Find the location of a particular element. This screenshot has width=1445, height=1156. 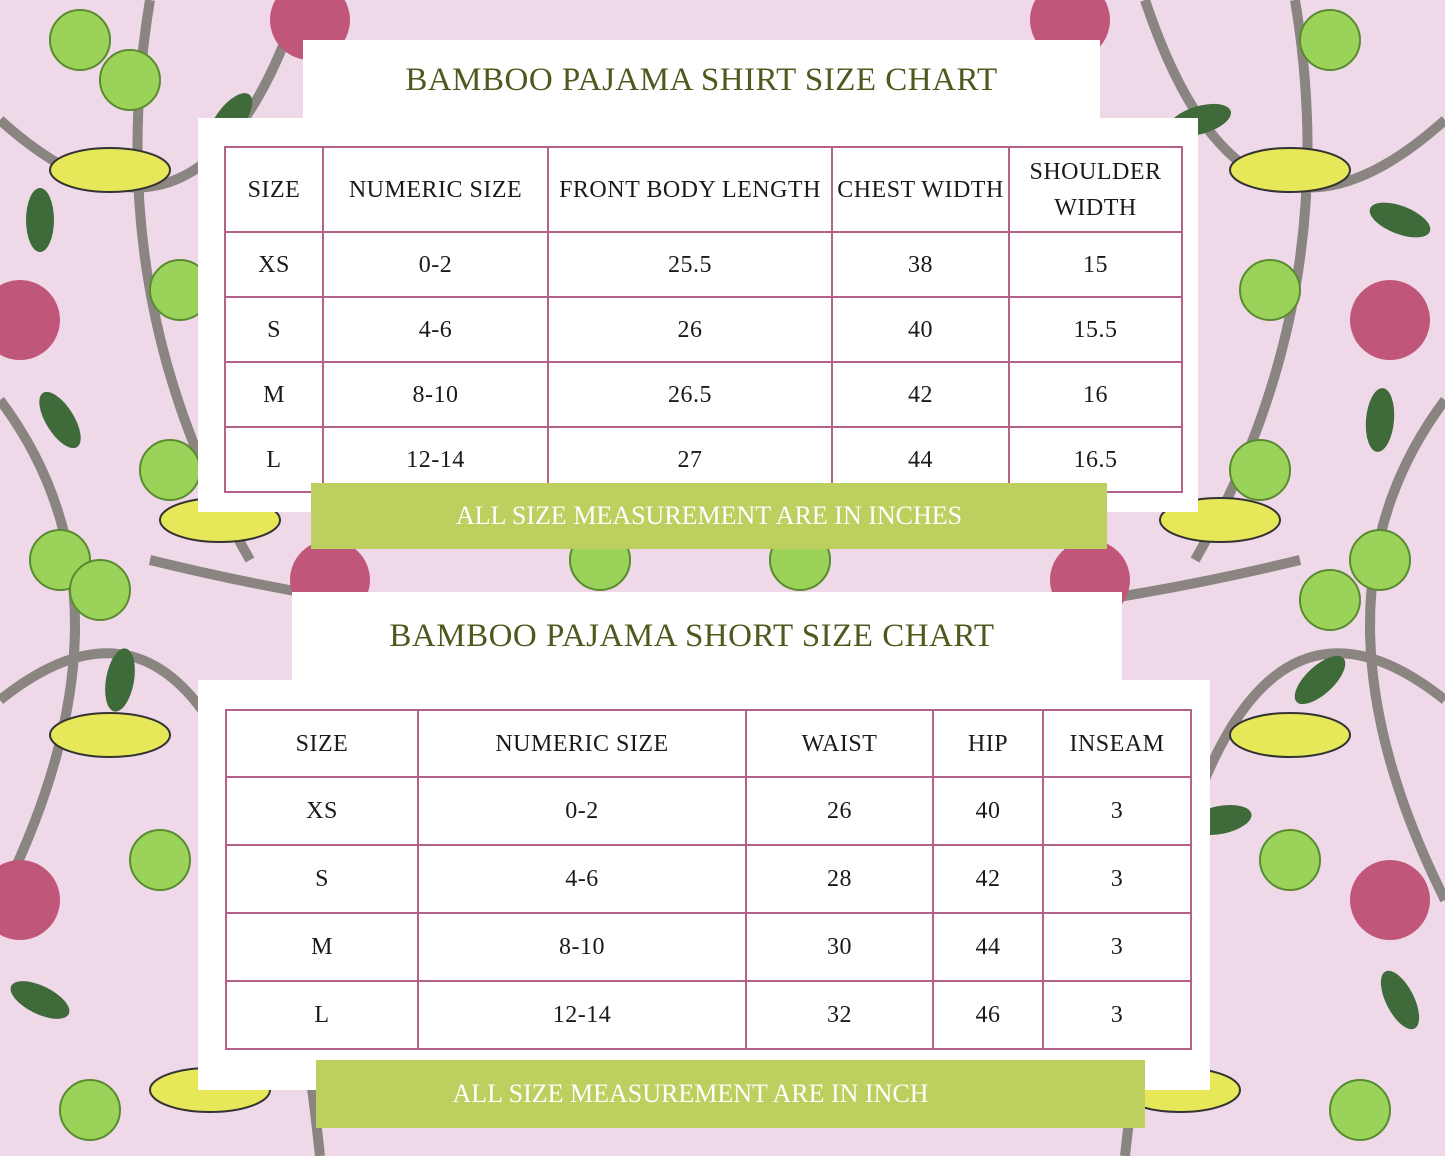

shirt-title-panel is located at coordinates (701, 80).